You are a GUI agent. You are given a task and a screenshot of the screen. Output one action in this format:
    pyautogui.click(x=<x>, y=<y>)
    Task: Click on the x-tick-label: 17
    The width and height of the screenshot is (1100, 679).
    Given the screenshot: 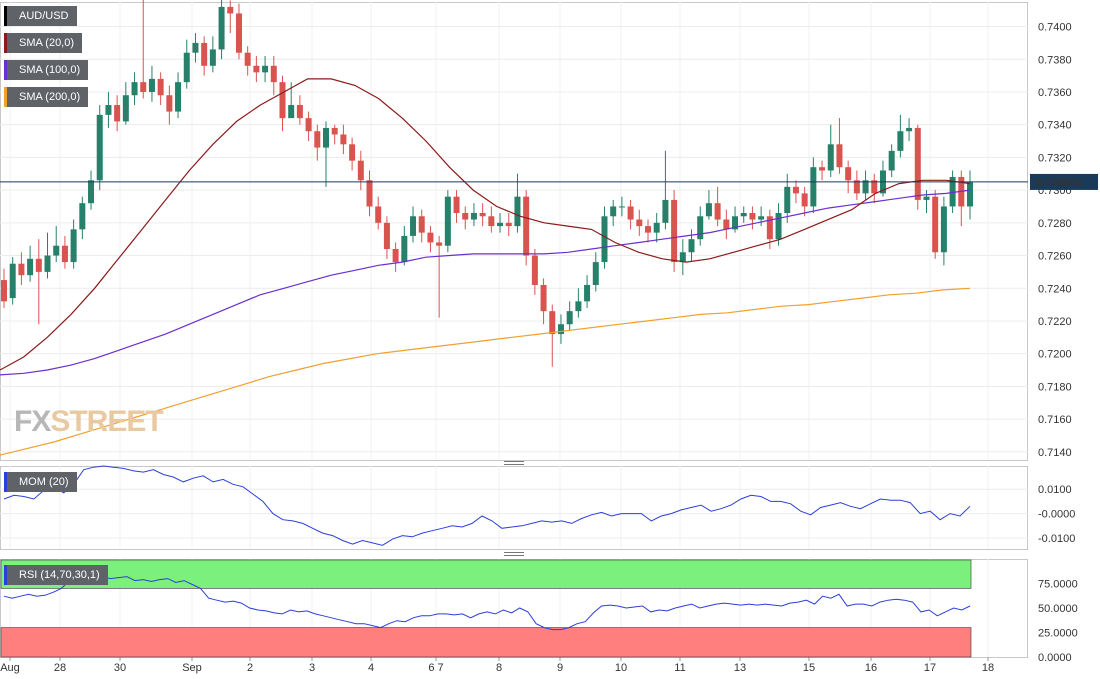 What is the action you would take?
    pyautogui.click(x=930, y=668)
    